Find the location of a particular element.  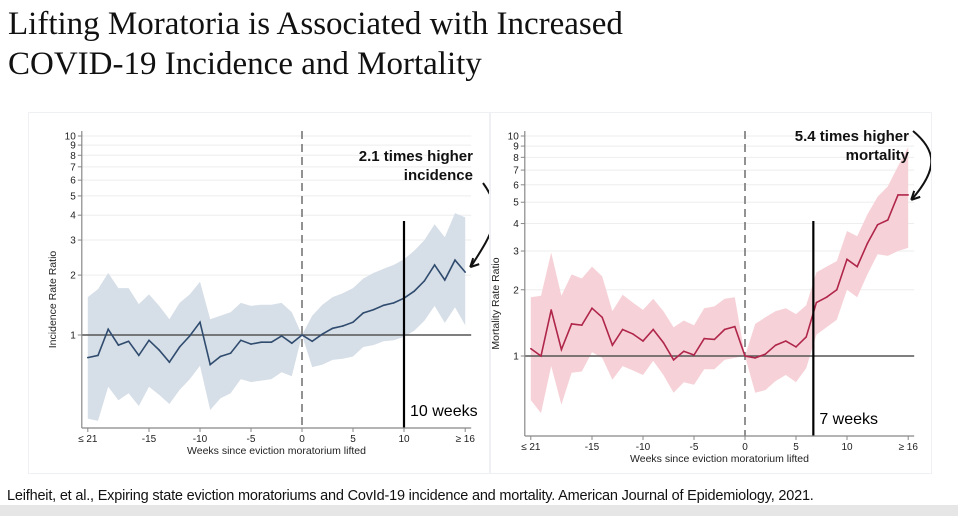

bottom-bar is located at coordinates (479, 510).